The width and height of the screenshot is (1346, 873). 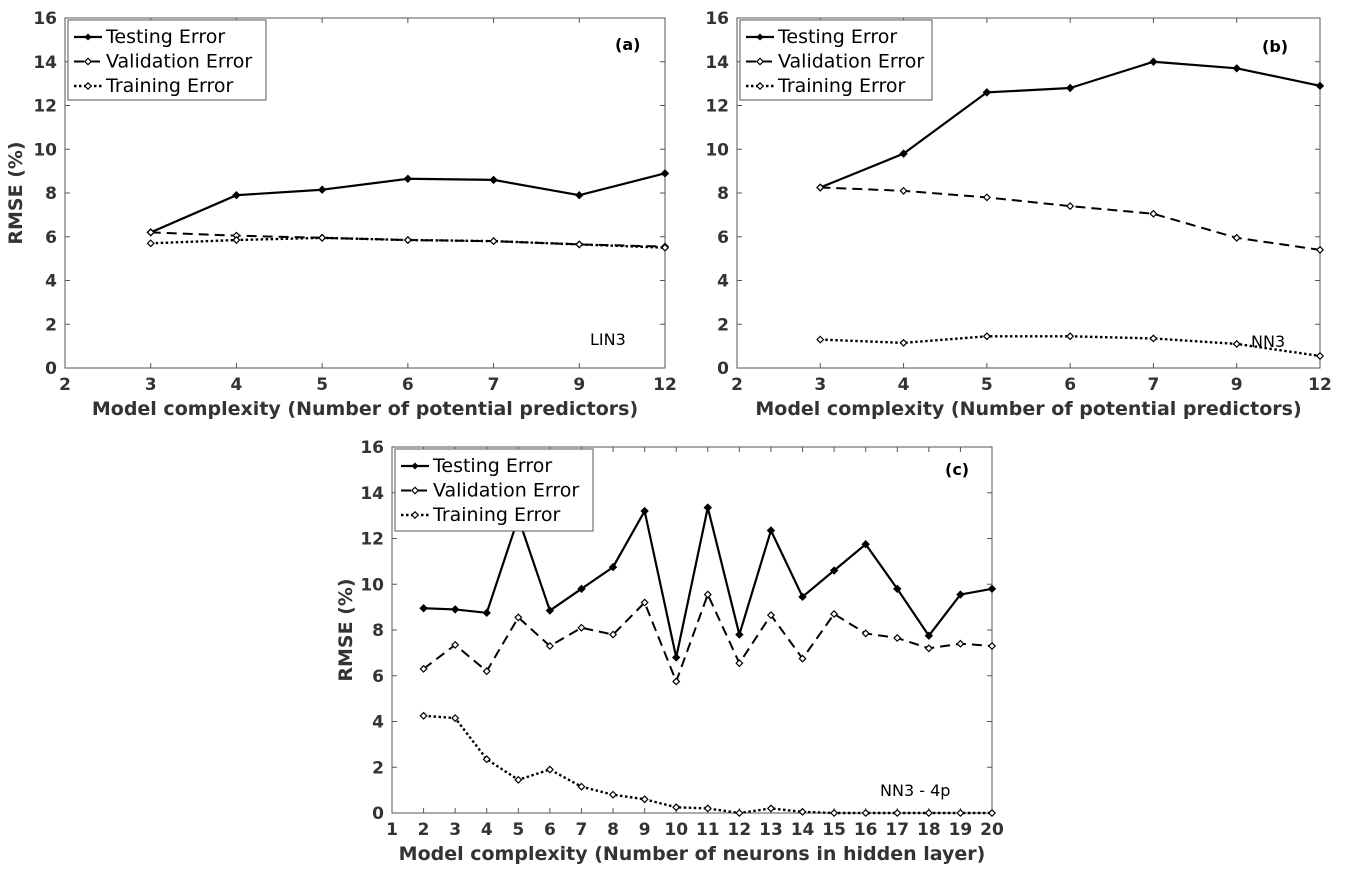 What do you see at coordinates (627, 44) in the screenshot?
I see `panel-tag: (a)` at bounding box center [627, 44].